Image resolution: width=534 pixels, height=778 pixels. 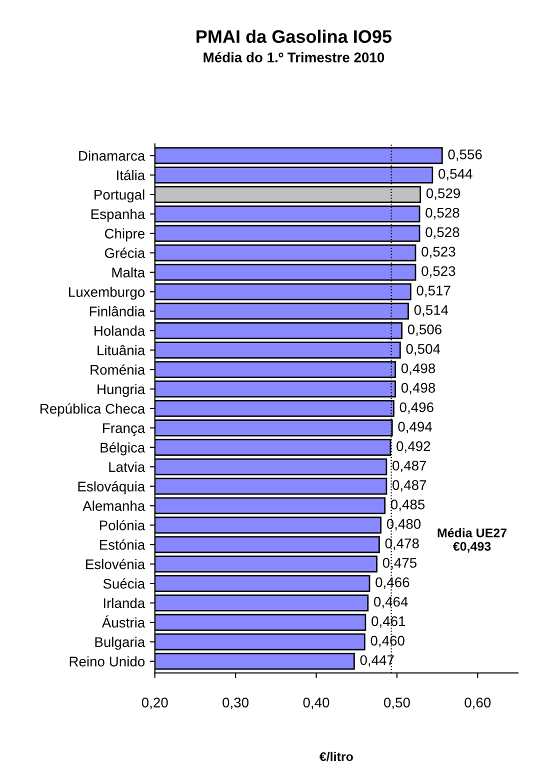 I want to click on data-label: 0,514, so click(x=431, y=311).